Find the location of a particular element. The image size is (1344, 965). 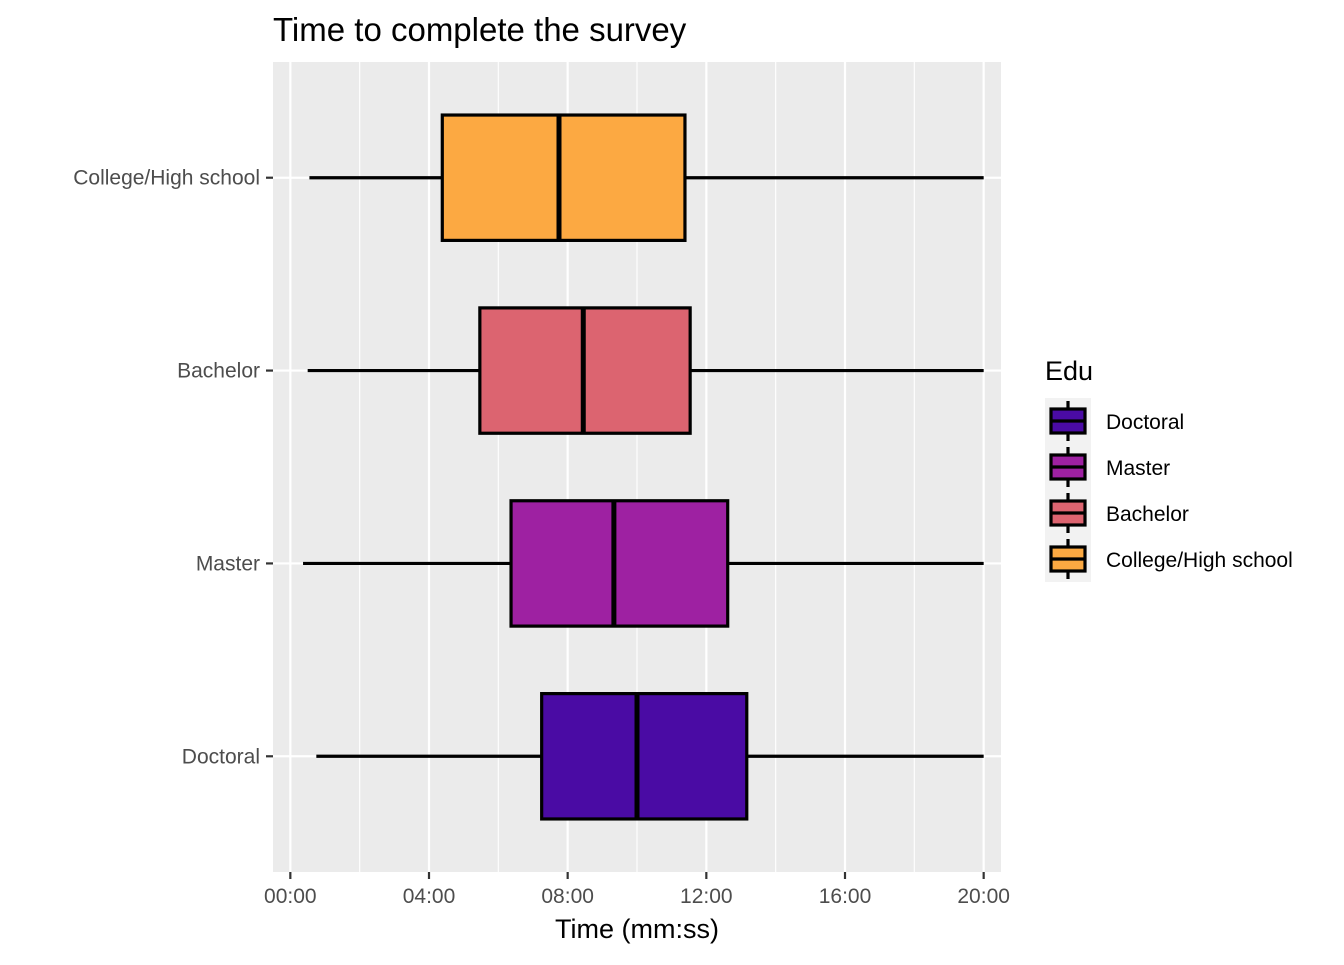

legend-item: Master is located at coordinates (1107, 467).